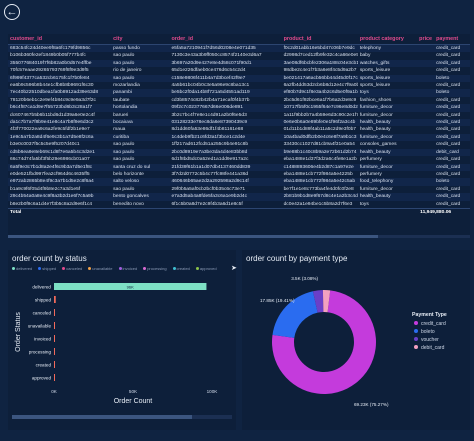 This screenshot has height=441, width=474. What do you see at coordinates (225, 63) in the screenshot?
I see `table-cell: 3b697a20d9e427e8e4d58c071f90d1` at bounding box center [225, 63].